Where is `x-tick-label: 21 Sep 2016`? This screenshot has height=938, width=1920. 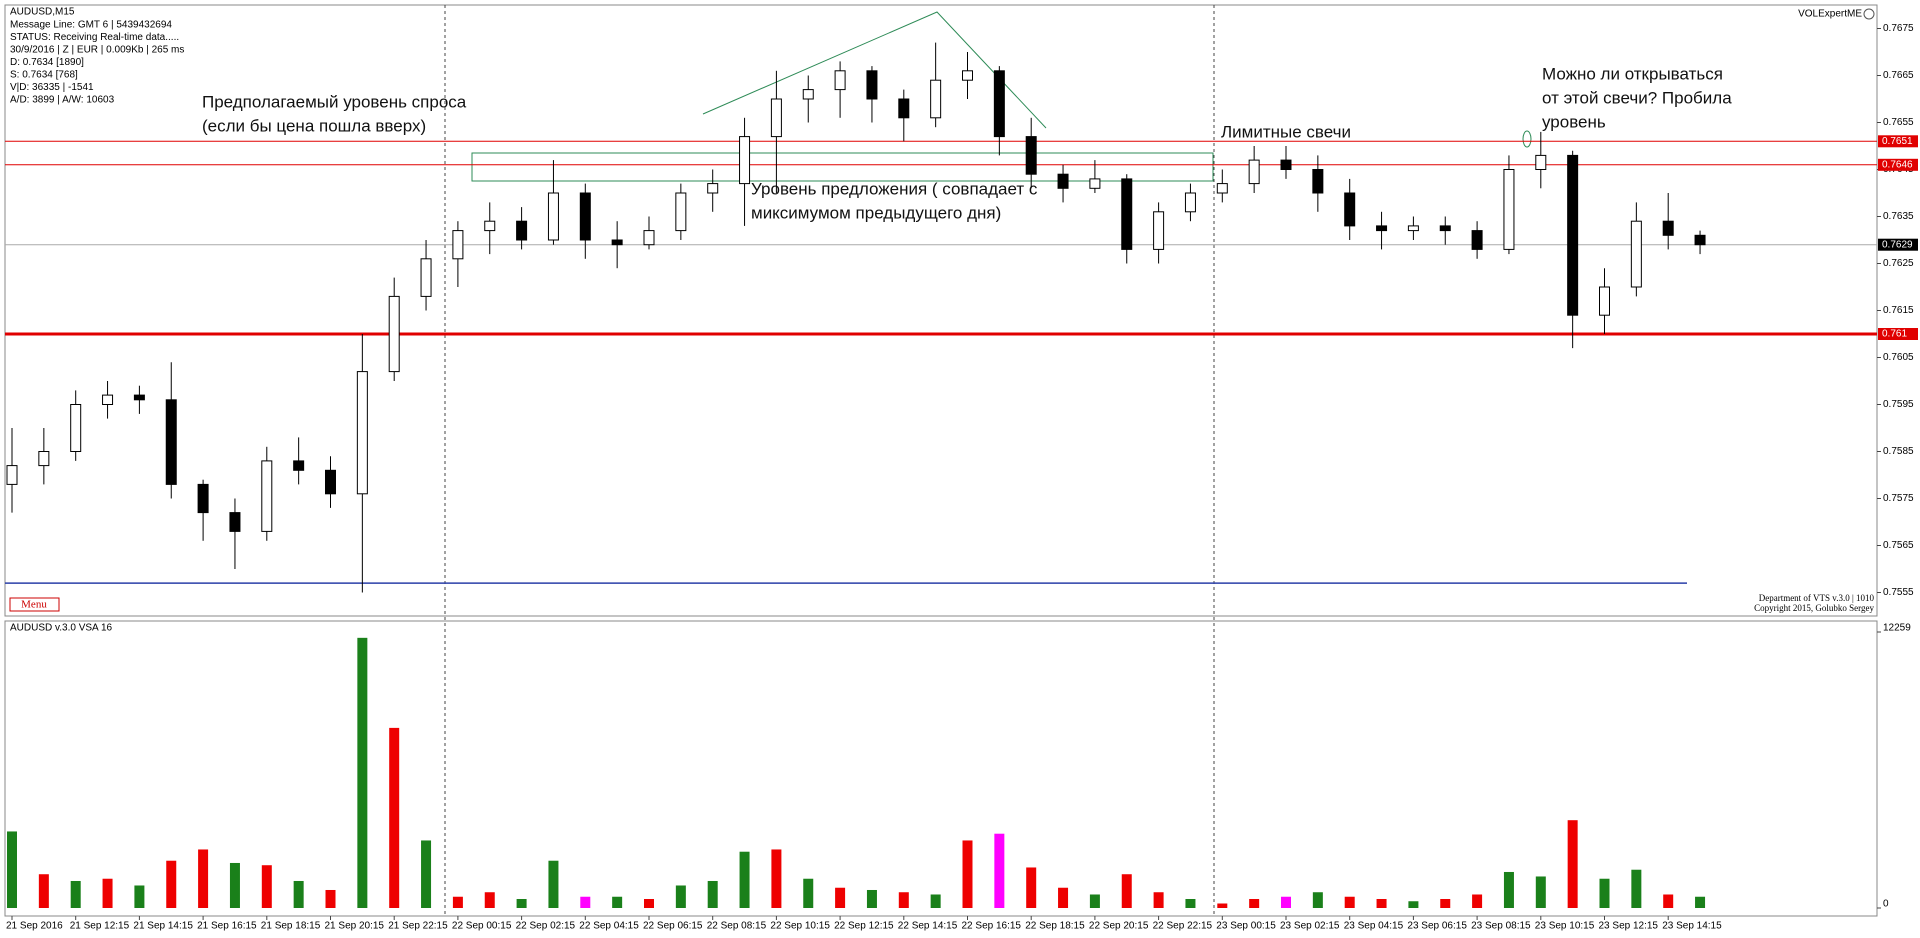
x-tick-label: 21 Sep 2016 is located at coordinates (34, 926).